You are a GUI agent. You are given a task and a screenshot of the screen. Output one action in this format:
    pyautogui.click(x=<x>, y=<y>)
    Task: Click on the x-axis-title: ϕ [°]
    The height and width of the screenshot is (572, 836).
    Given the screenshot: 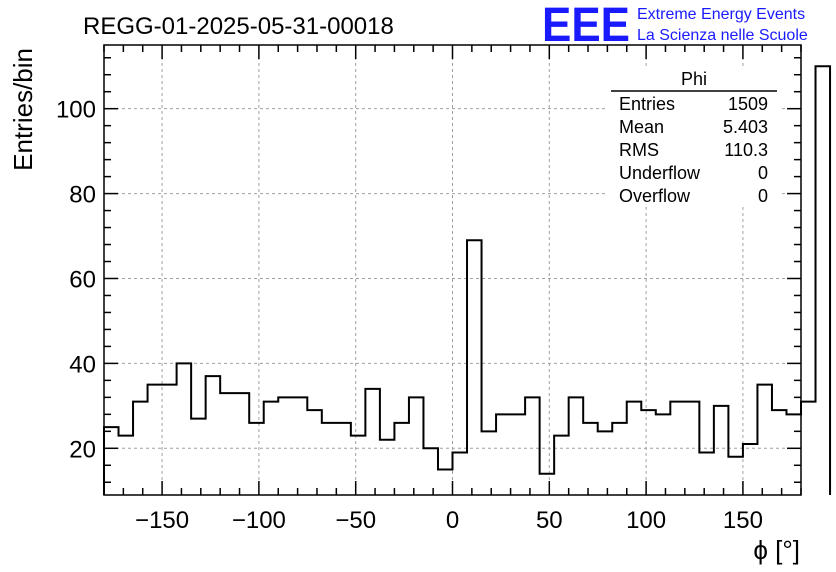 What is the action you would take?
    pyautogui.click(x=776, y=550)
    